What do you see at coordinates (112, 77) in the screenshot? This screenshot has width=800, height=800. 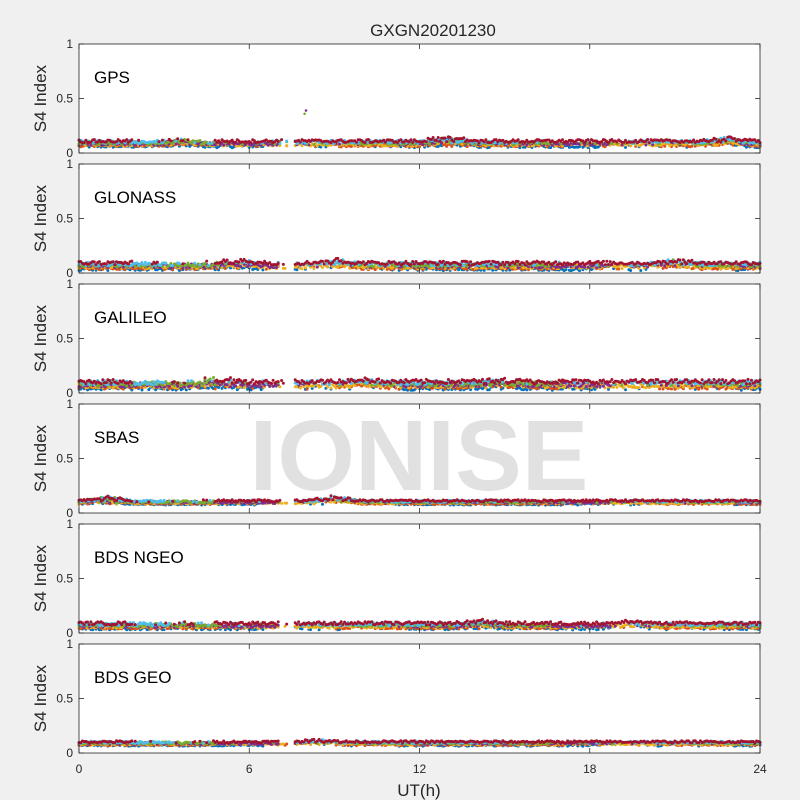 I see `panel-label: GPS` at bounding box center [112, 77].